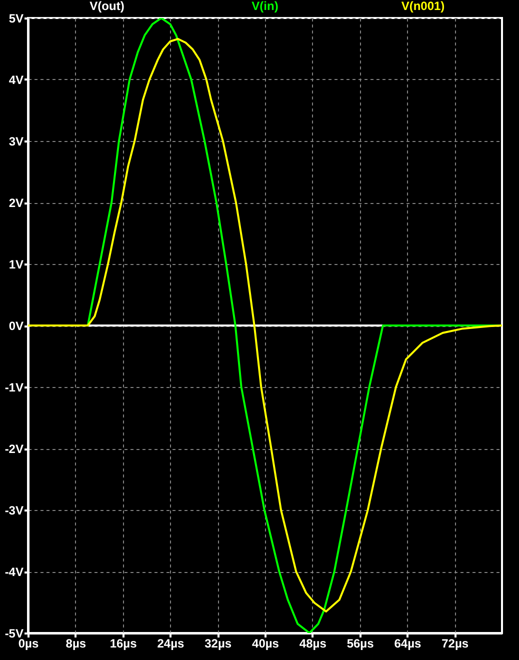 The image size is (519, 660). What do you see at coordinates (124, 643) in the screenshot?
I see `x-tick-label: 16µs` at bounding box center [124, 643].